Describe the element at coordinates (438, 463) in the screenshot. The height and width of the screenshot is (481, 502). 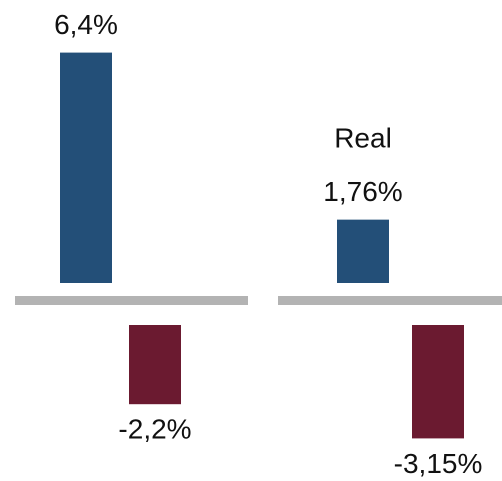
I see `value-label: -3,15%` at that location.